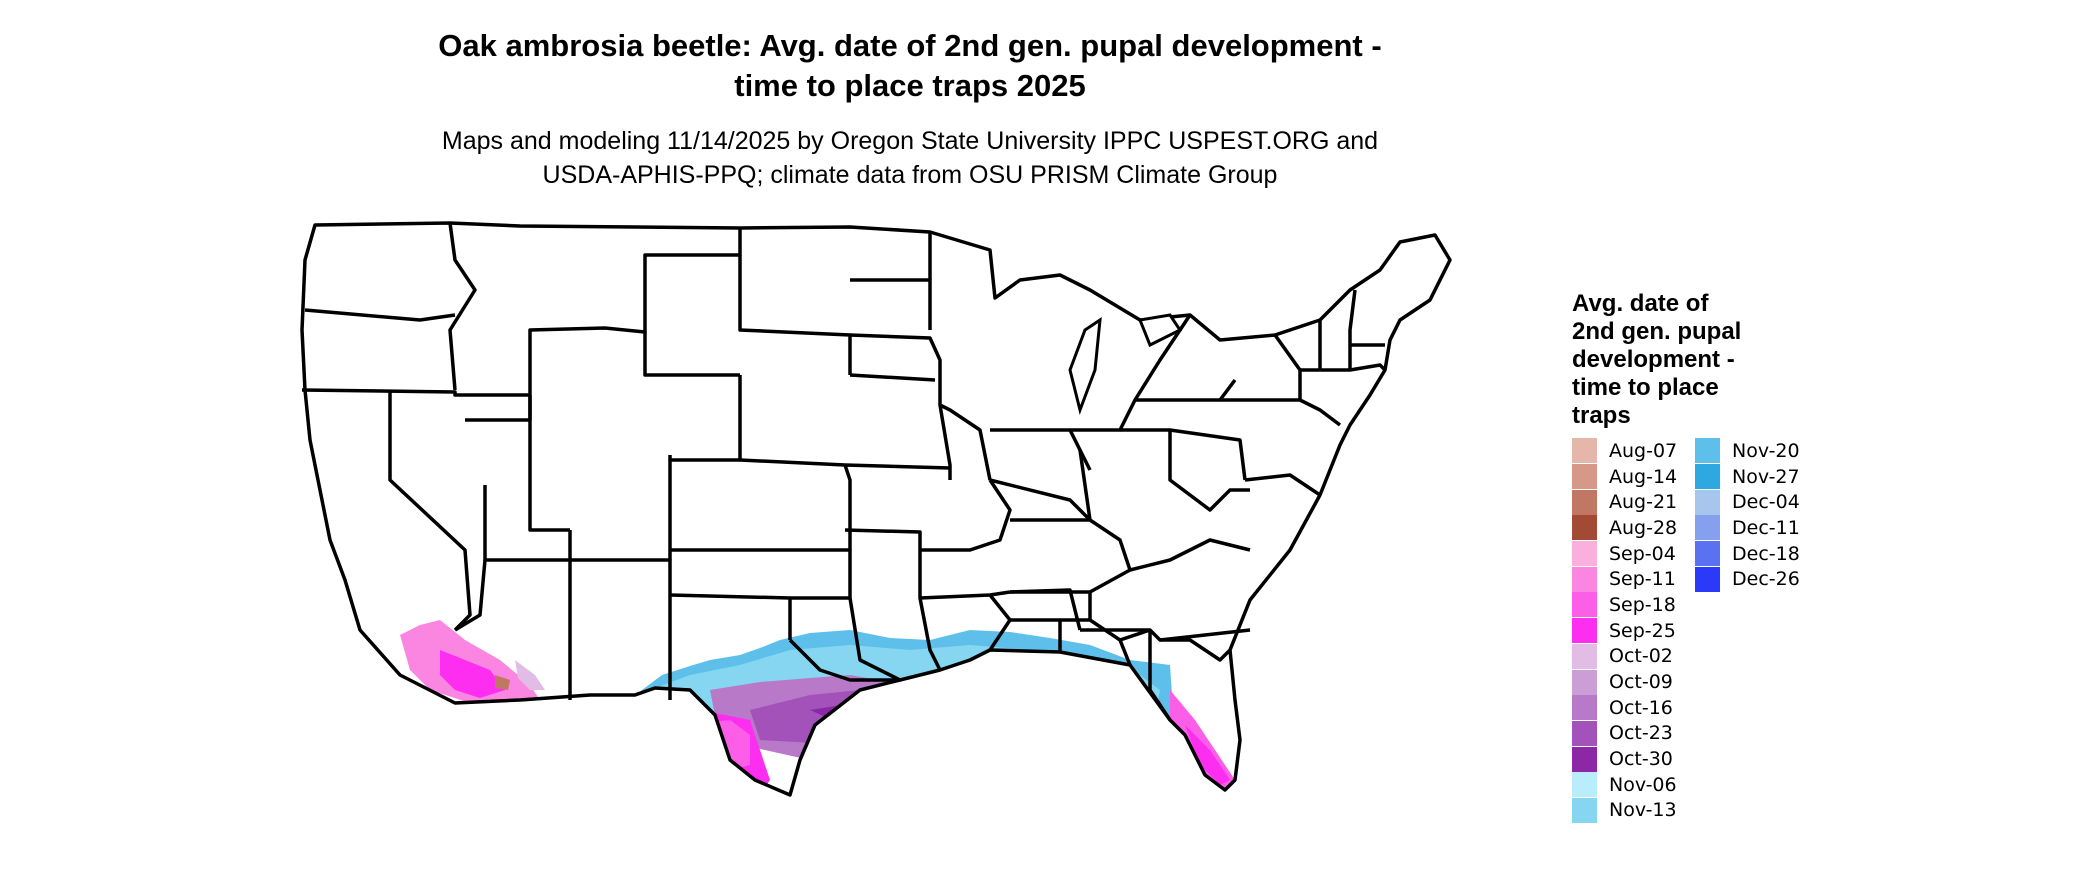 The width and height of the screenshot is (2100, 892). Describe the element at coordinates (1207, 755) in the screenshot. I see `zone-florida-magenta` at that location.